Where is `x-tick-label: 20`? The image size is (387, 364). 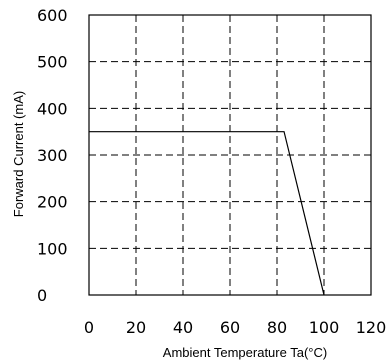 x-tick-label: 20 is located at coordinates (136, 327).